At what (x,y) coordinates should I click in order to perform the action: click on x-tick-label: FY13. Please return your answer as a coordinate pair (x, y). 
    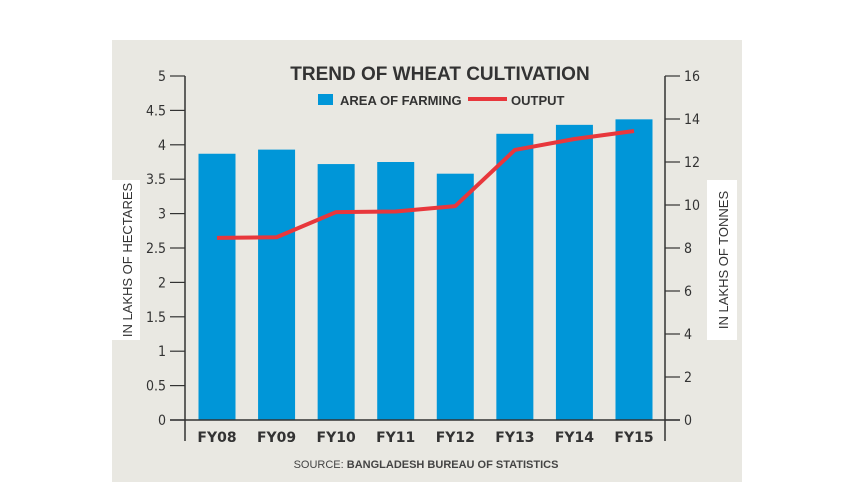
    Looking at the image, I should click on (514, 438).